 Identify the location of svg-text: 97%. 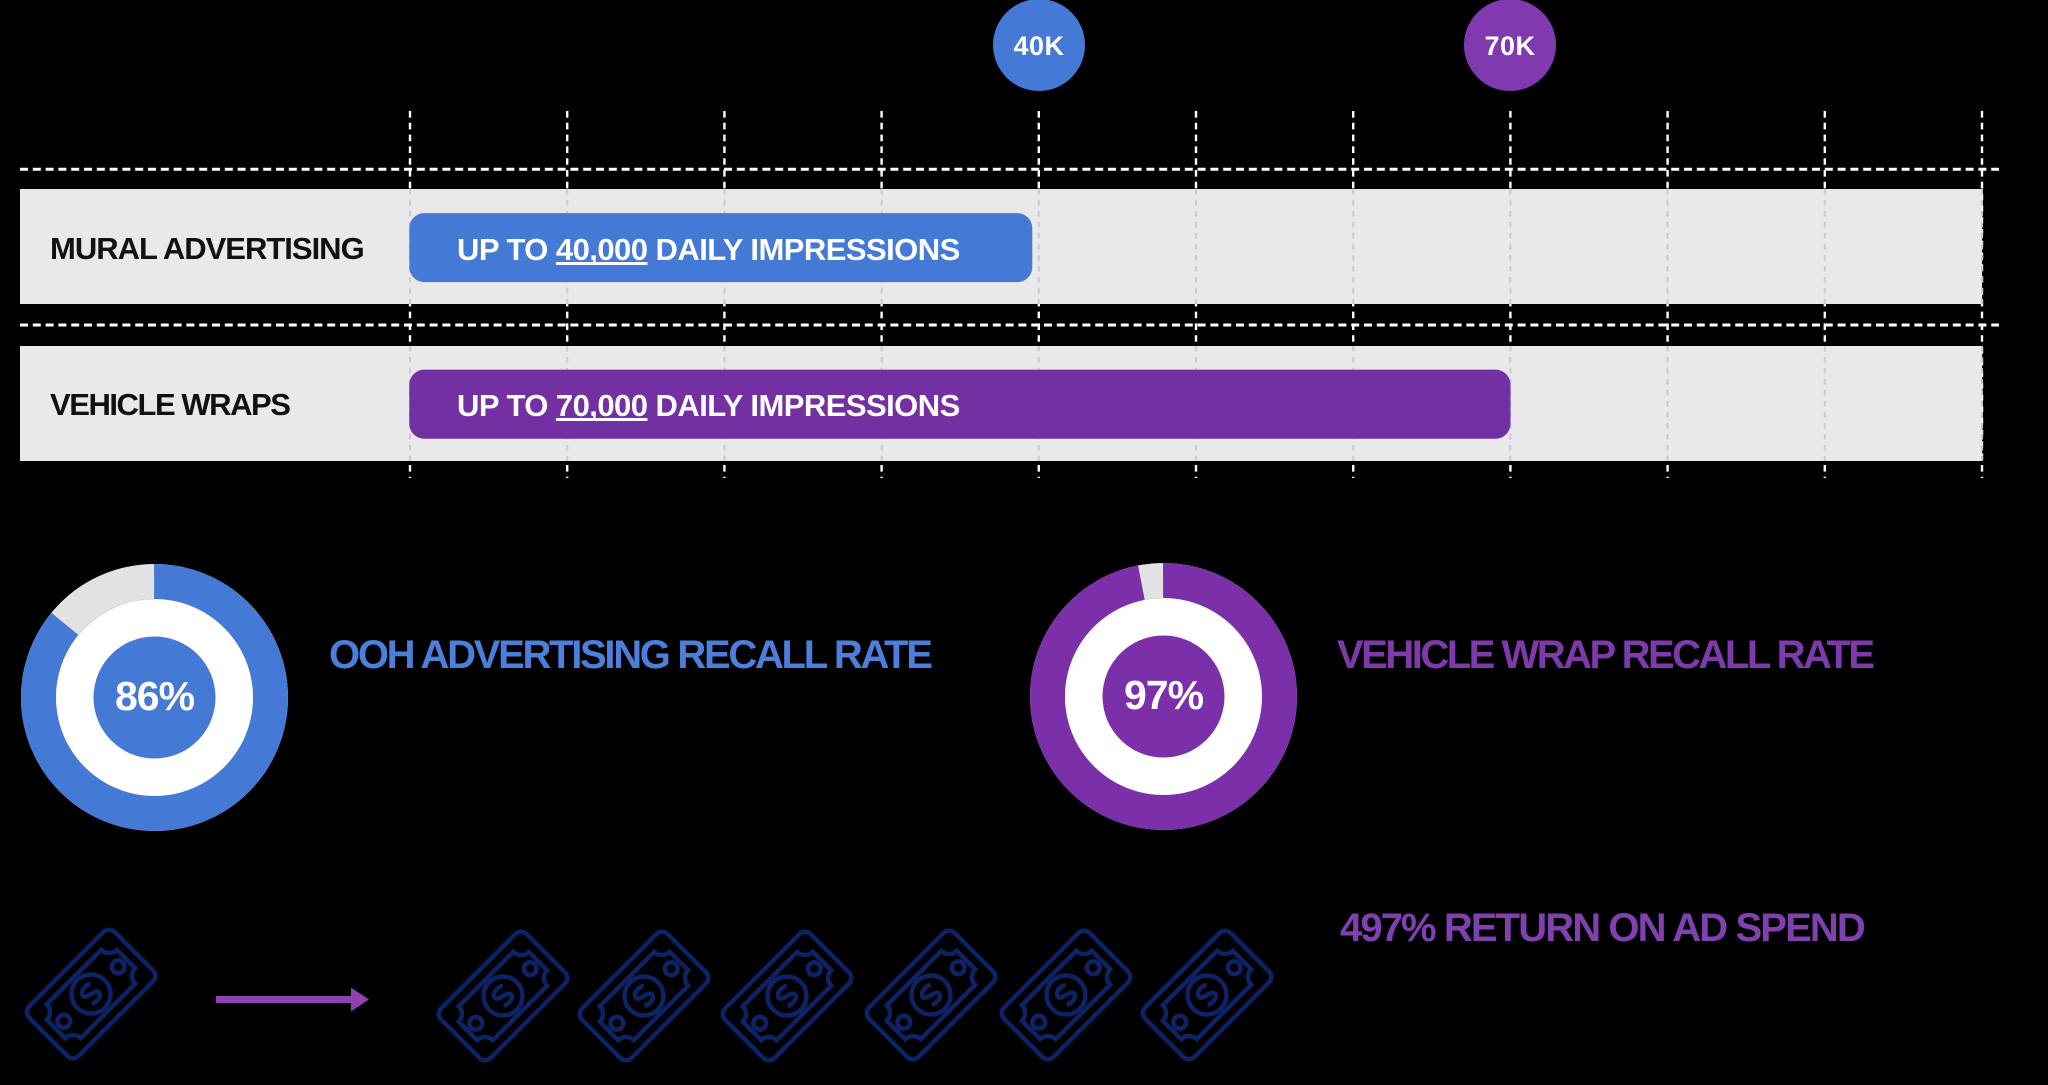
(1164, 695).